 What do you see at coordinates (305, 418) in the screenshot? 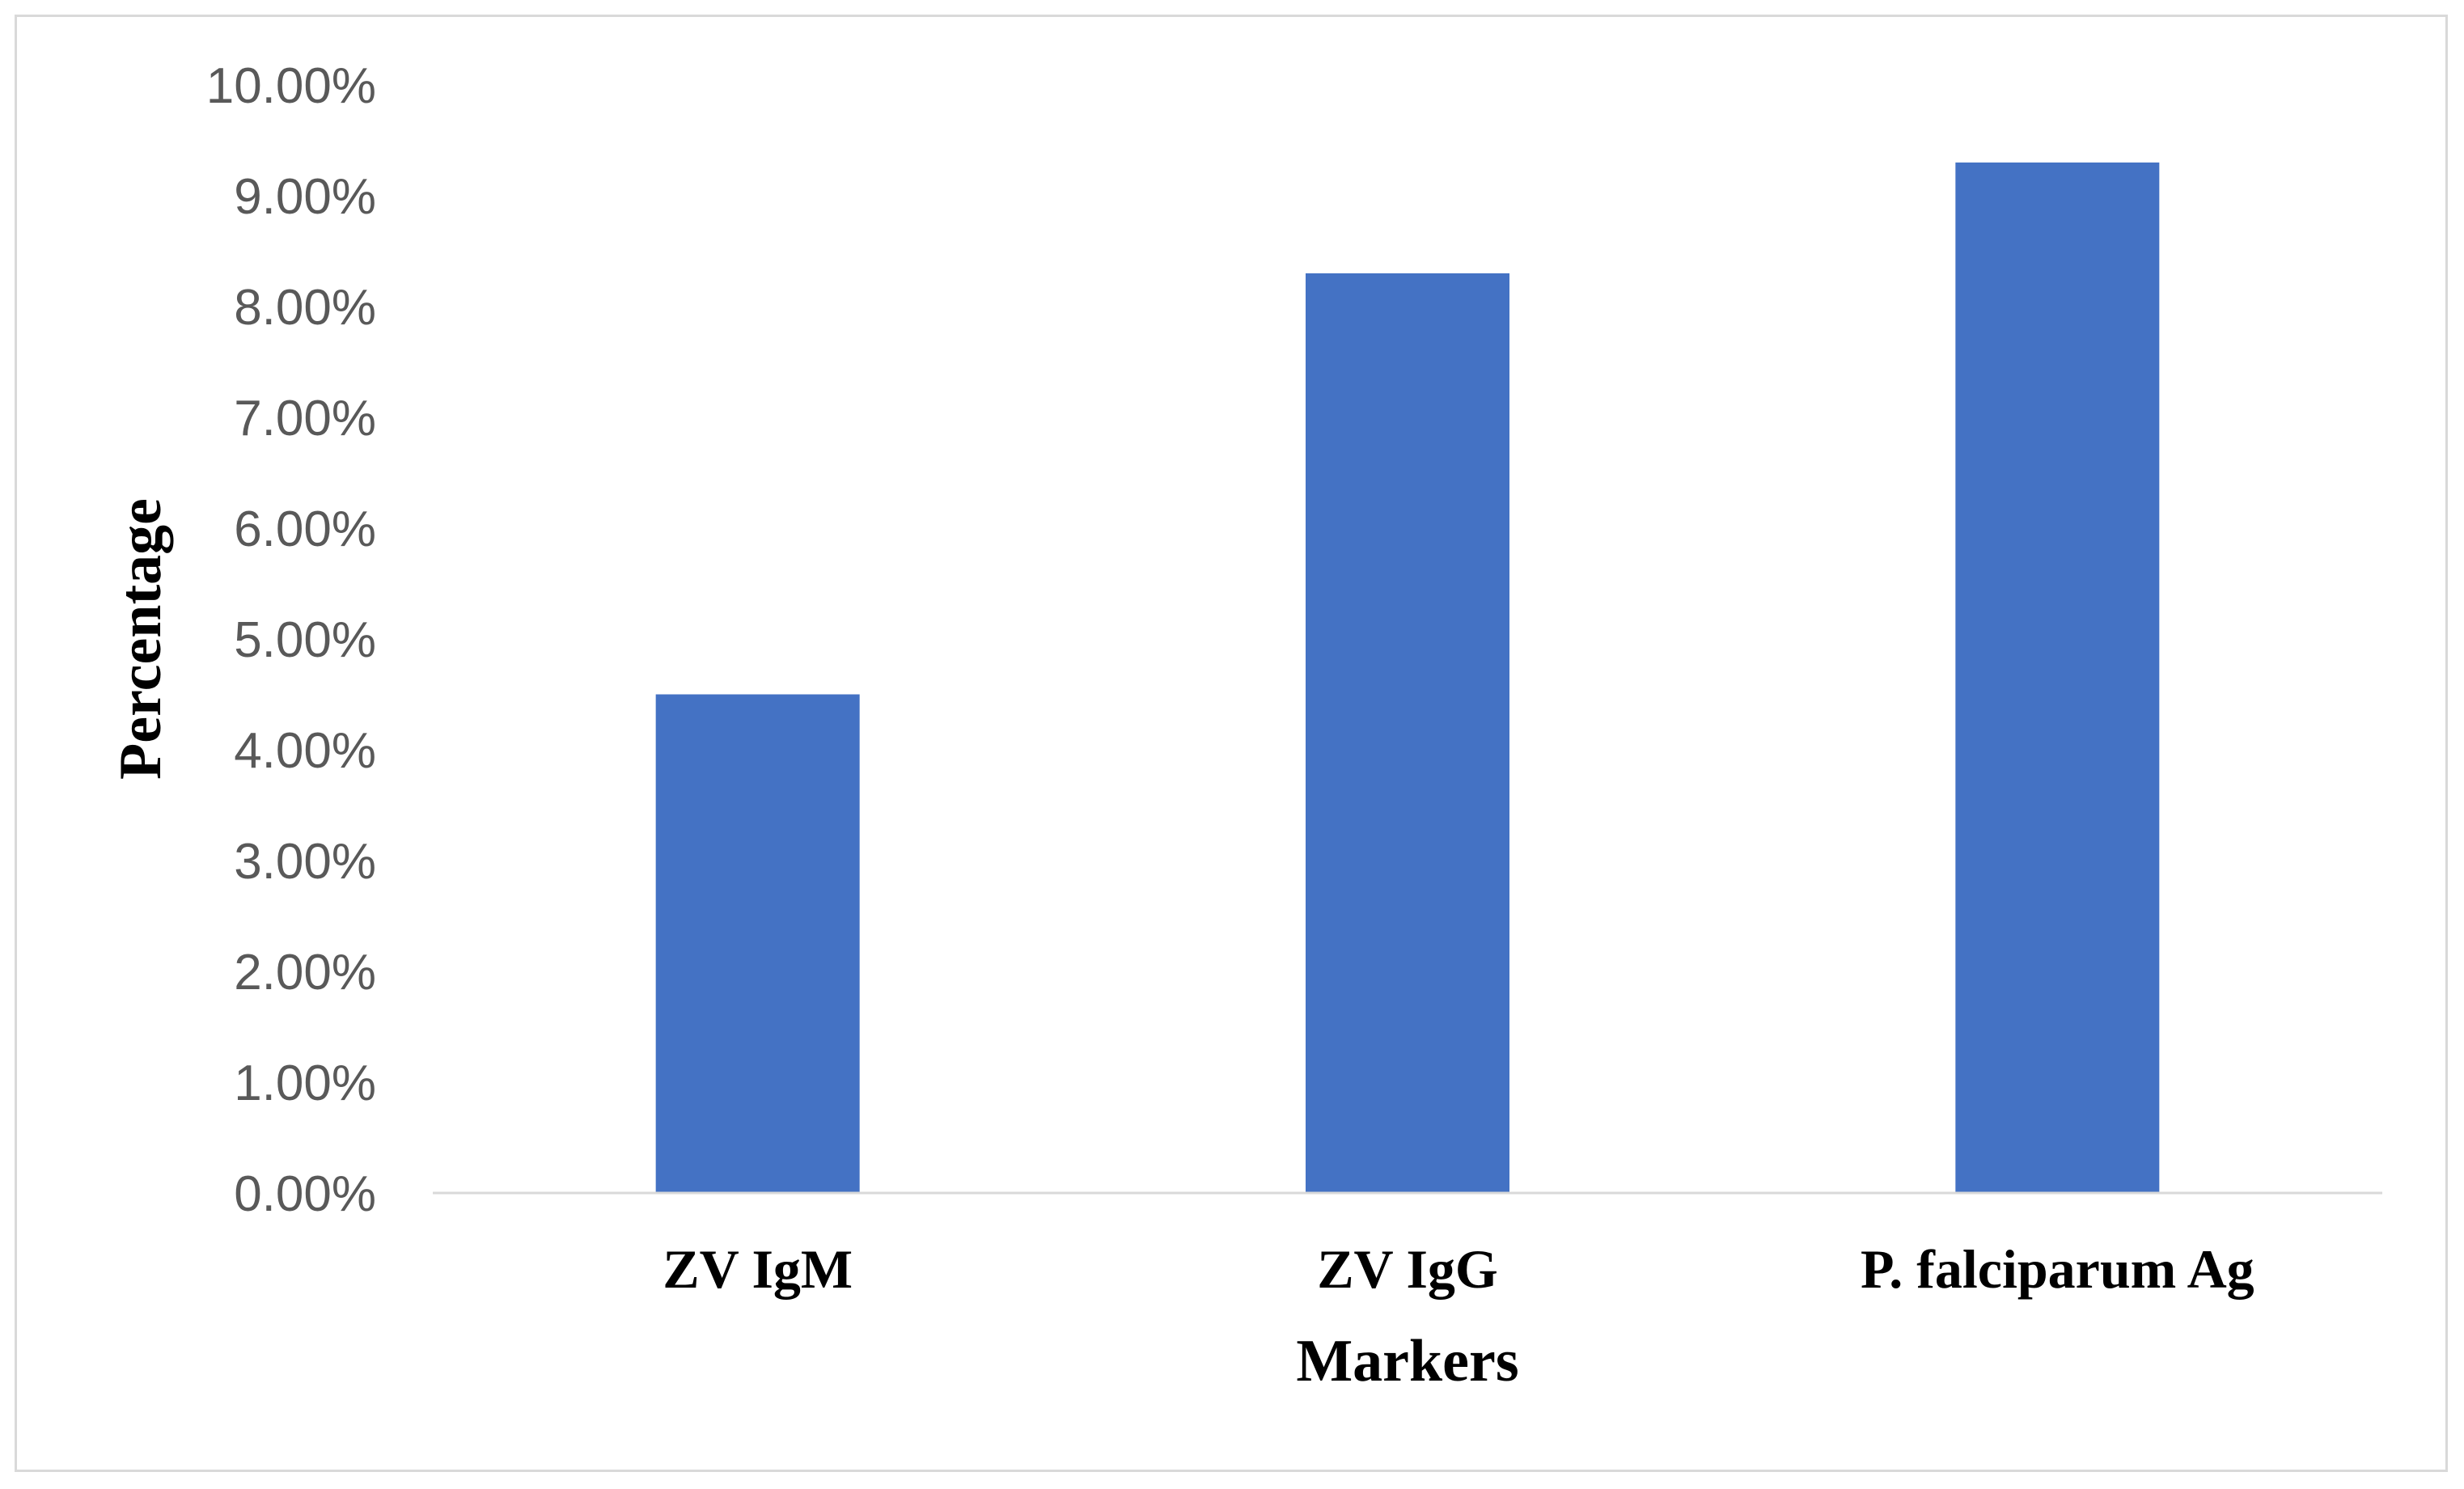
I see `y-tick-label: 7.00%` at bounding box center [305, 418].